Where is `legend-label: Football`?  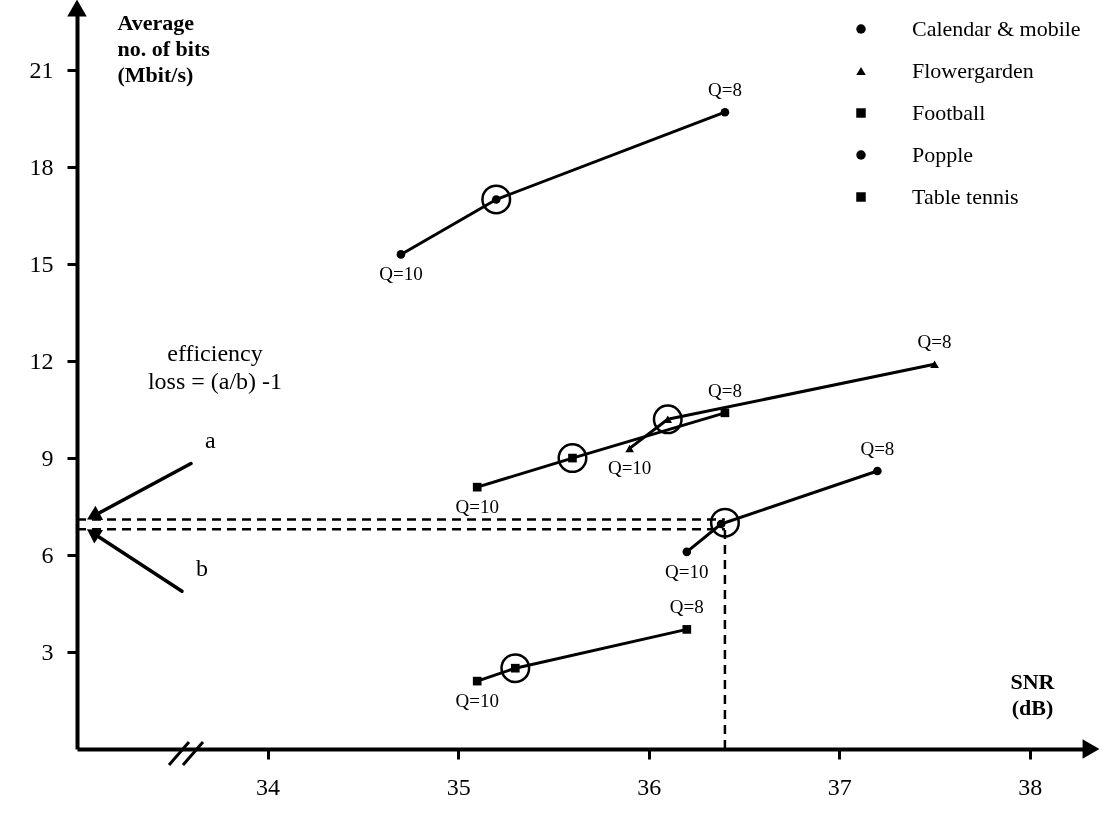 legend-label: Football is located at coordinates (949, 112).